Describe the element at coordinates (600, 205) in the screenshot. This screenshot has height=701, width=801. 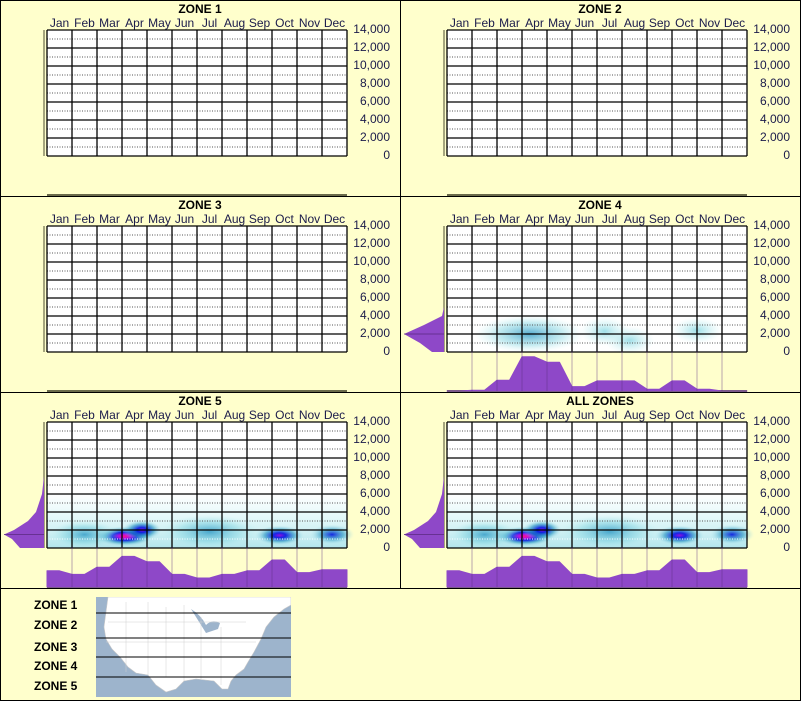
I see `panel-title: ZONE 4` at that location.